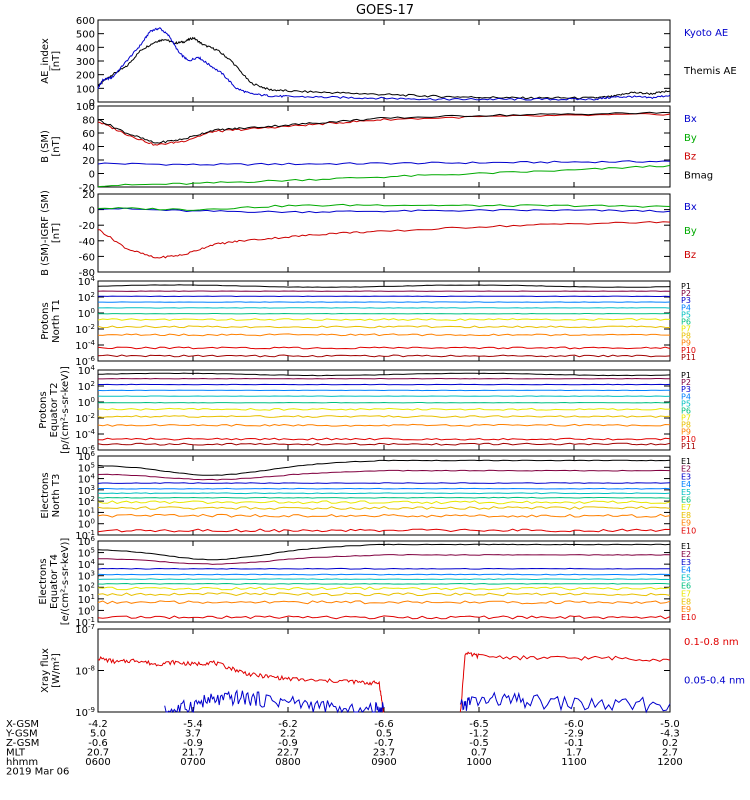  What do you see at coordinates (686, 343) in the screenshot?
I see `legend-entry: P9` at bounding box center [686, 343].